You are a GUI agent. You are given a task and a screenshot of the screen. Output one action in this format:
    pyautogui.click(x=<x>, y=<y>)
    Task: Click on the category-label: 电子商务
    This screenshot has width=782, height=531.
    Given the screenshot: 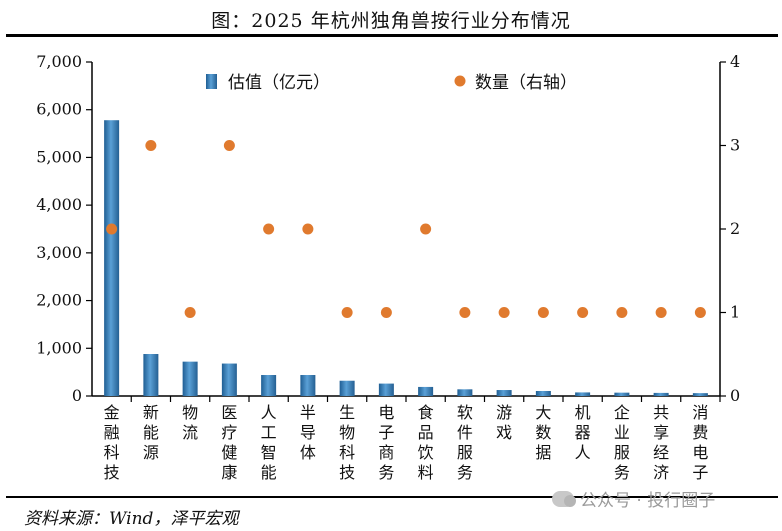 What is the action you would take?
    pyautogui.click(x=386, y=442)
    